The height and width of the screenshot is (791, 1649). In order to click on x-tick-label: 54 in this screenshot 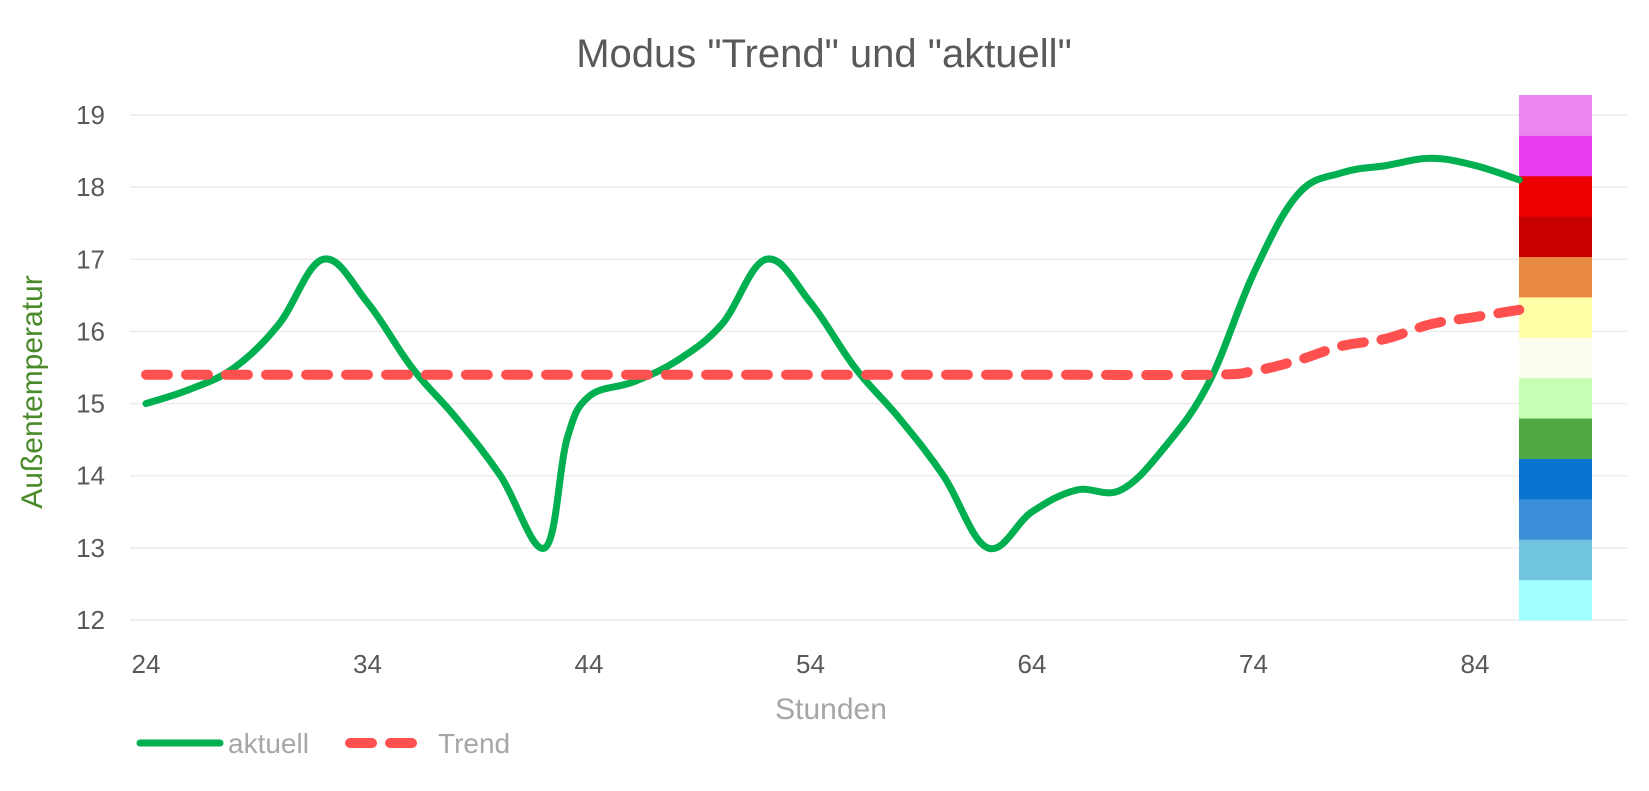, I will do `click(810, 664)`.